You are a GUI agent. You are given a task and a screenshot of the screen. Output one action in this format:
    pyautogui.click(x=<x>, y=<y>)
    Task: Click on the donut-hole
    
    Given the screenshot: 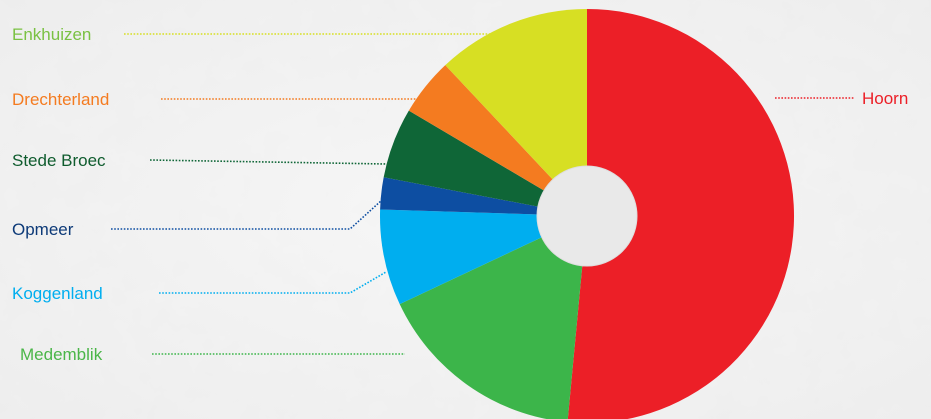 What is the action you would take?
    pyautogui.click(x=587, y=216)
    